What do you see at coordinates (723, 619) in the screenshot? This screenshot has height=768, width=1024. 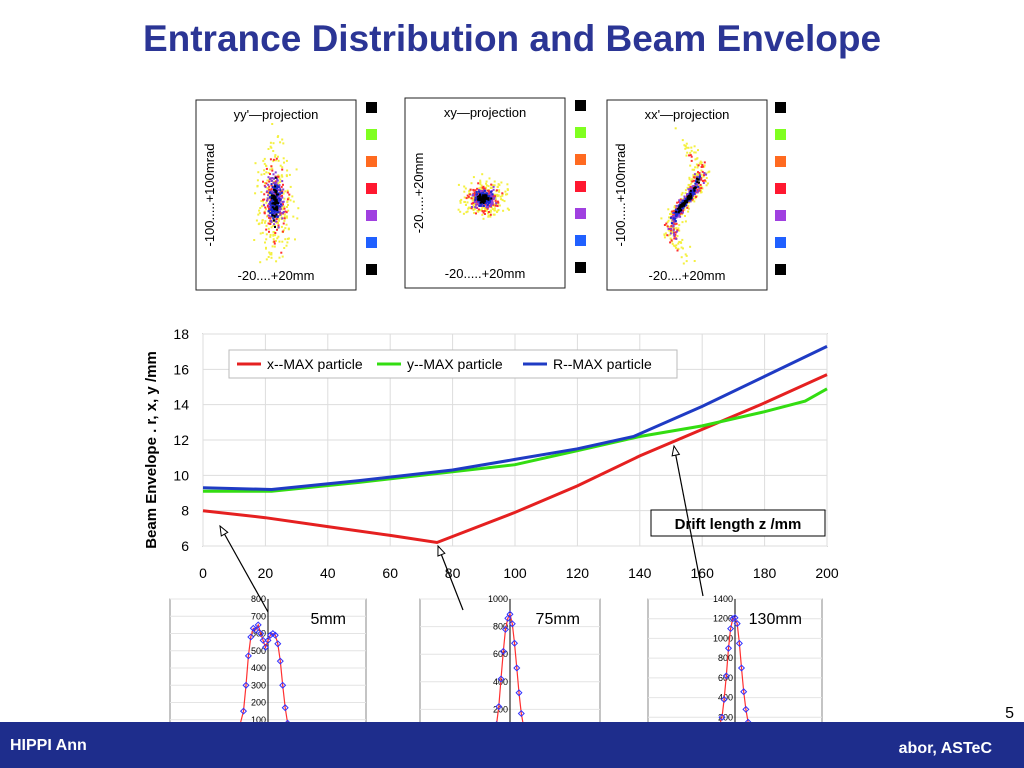 I see `hist-y-tick-label: 1200` at bounding box center [723, 619].